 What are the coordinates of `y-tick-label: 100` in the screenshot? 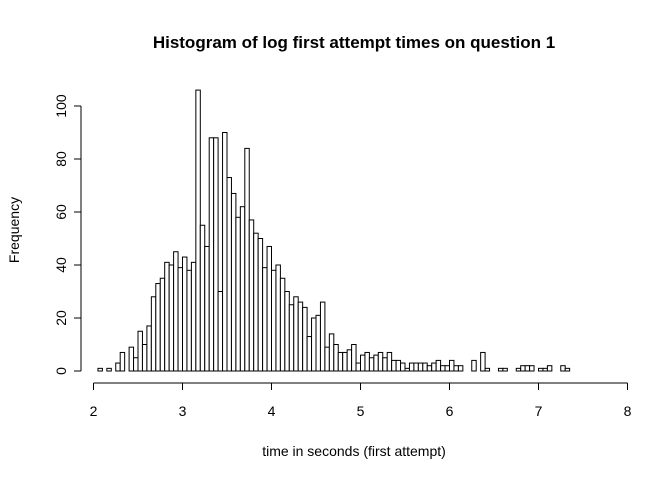 It's located at (61, 106).